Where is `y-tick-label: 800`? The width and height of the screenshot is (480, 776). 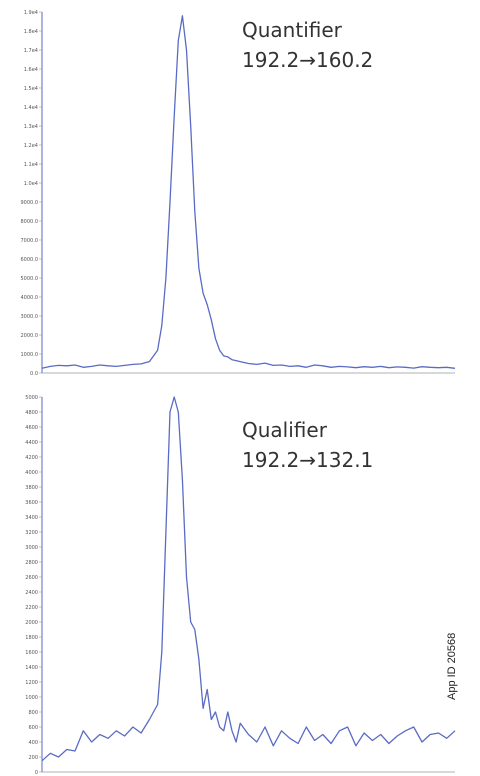
y-tick-label: 800 is located at coordinates (33, 713).